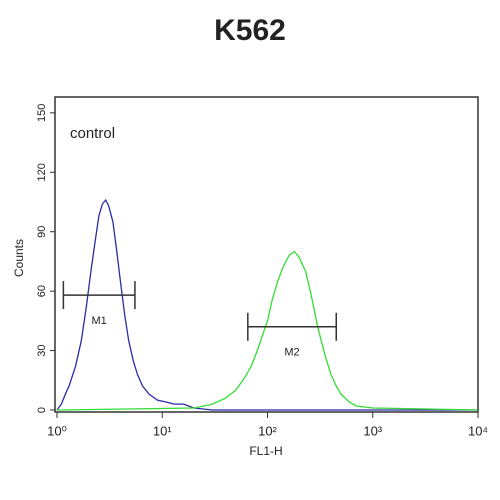  What do you see at coordinates (372, 430) in the screenshot?
I see `x-tick-label: 10³` at bounding box center [372, 430].